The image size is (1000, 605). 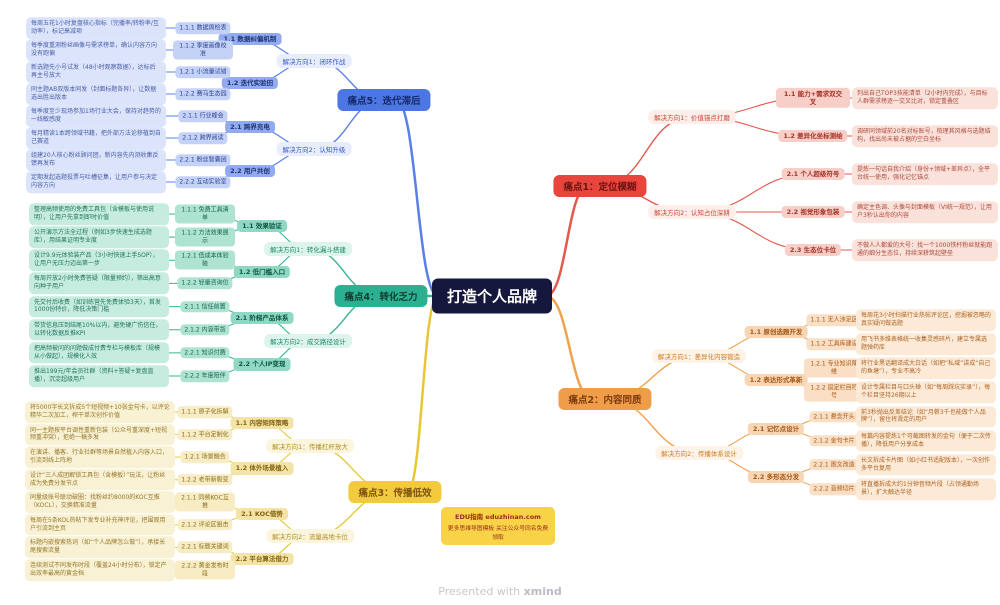 What do you see at coordinates (834, 440) in the screenshot?
I see `subtopic-node: 2.1.2 金句卡片` at bounding box center [834, 440].